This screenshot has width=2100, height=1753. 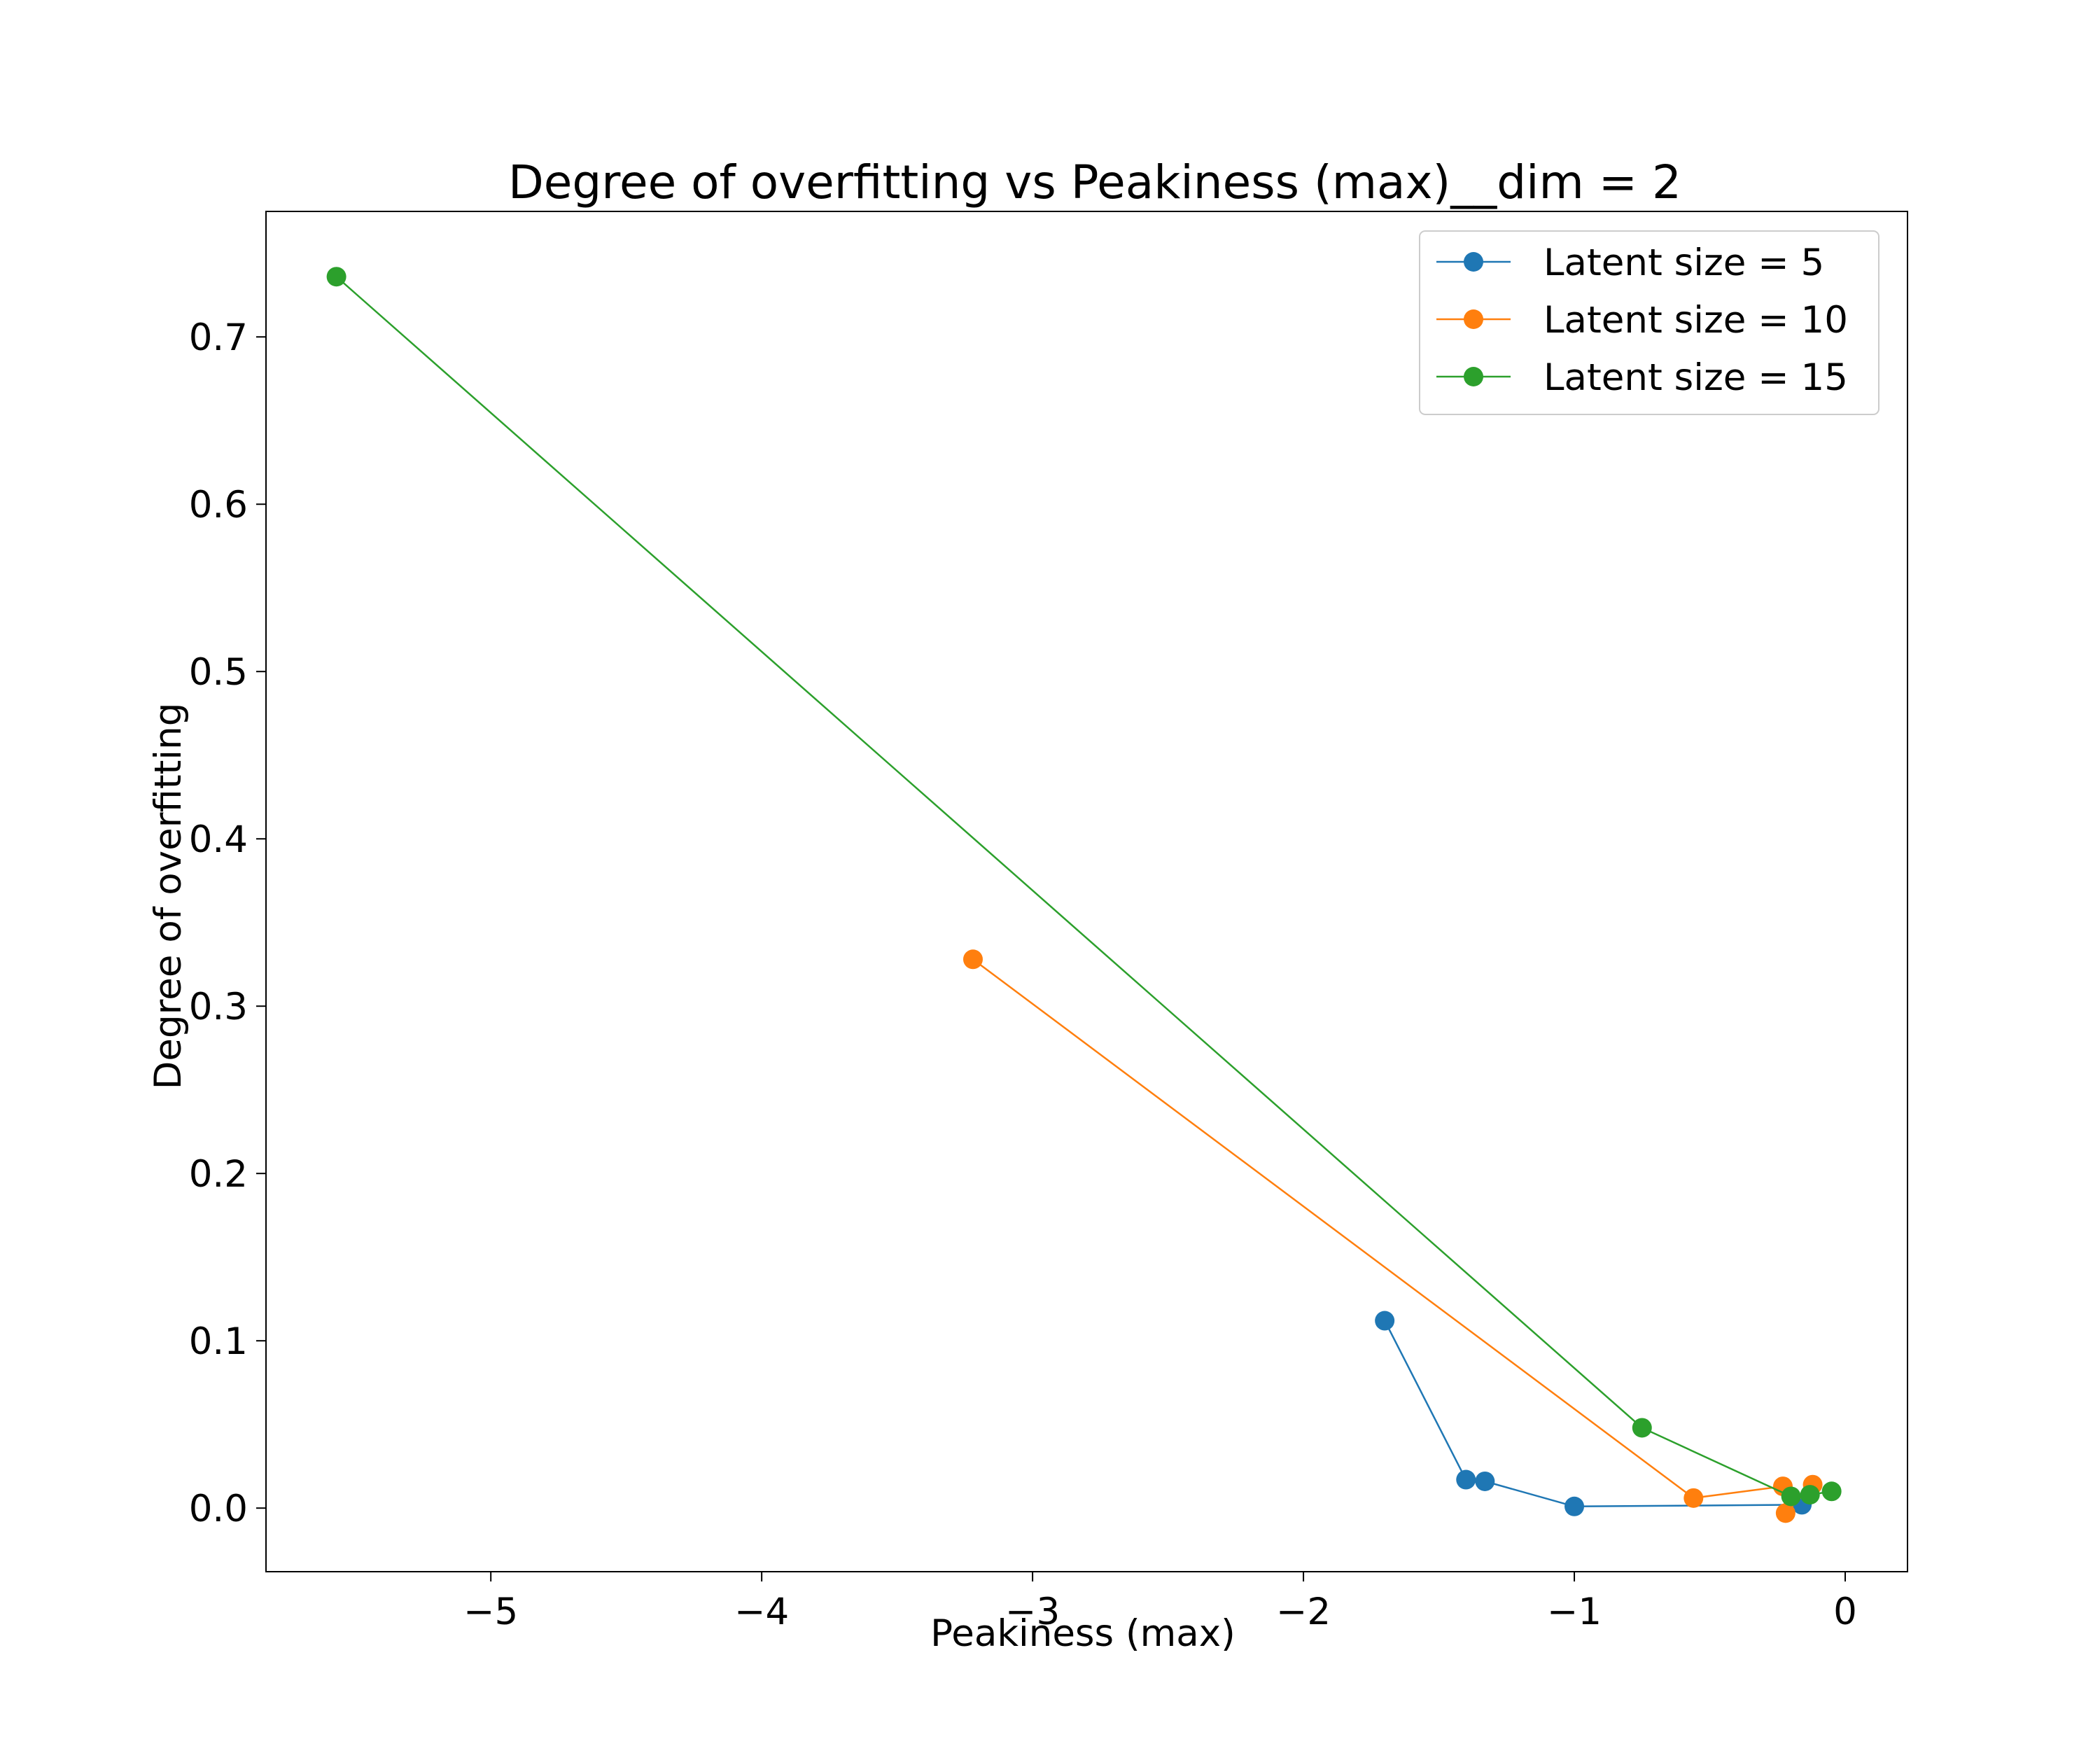 What do you see at coordinates (218, 1341) in the screenshot?
I see `y-tick-label: 0.1` at bounding box center [218, 1341].